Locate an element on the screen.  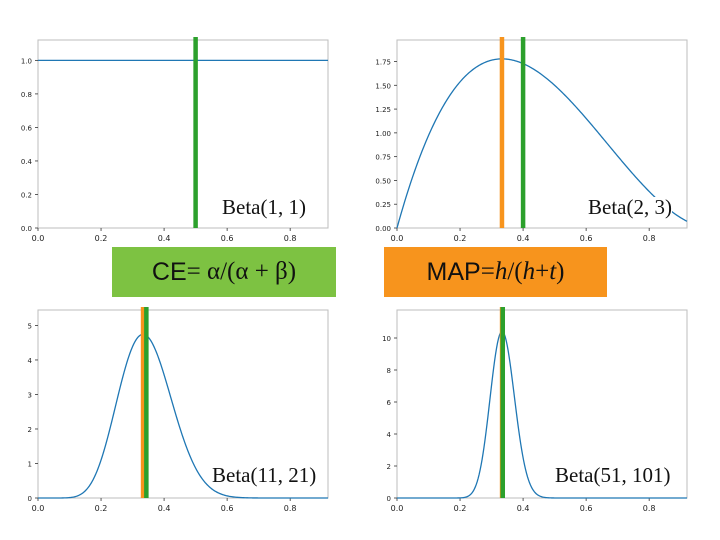
map-h2: h is located at coordinates (529, 271).